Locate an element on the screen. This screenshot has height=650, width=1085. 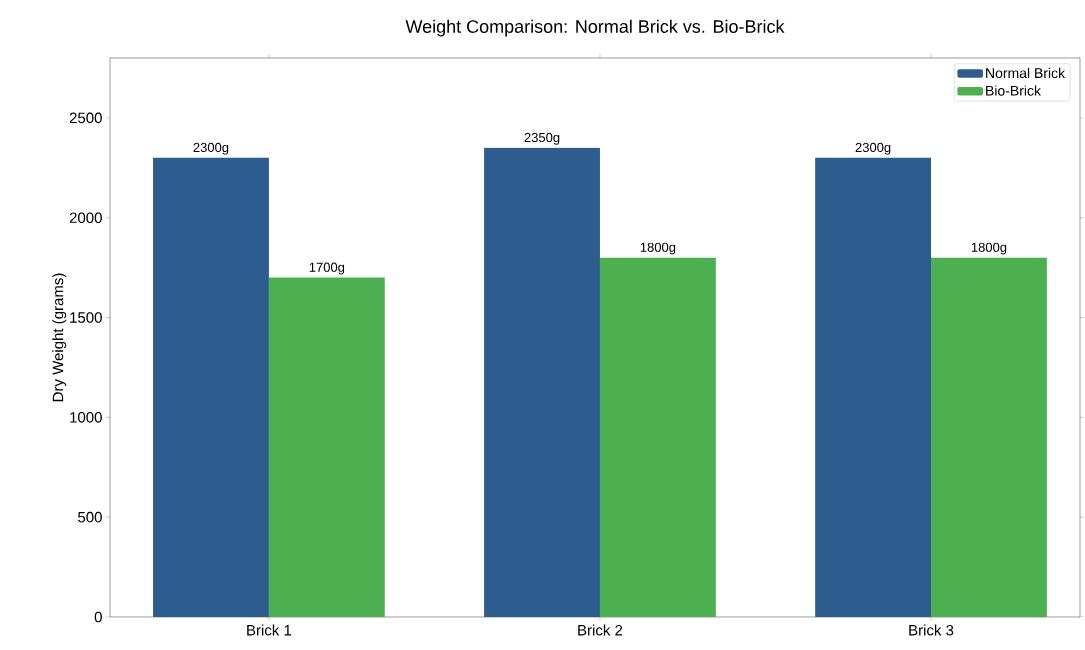
y-tick-label: 2000 is located at coordinates (85, 218).